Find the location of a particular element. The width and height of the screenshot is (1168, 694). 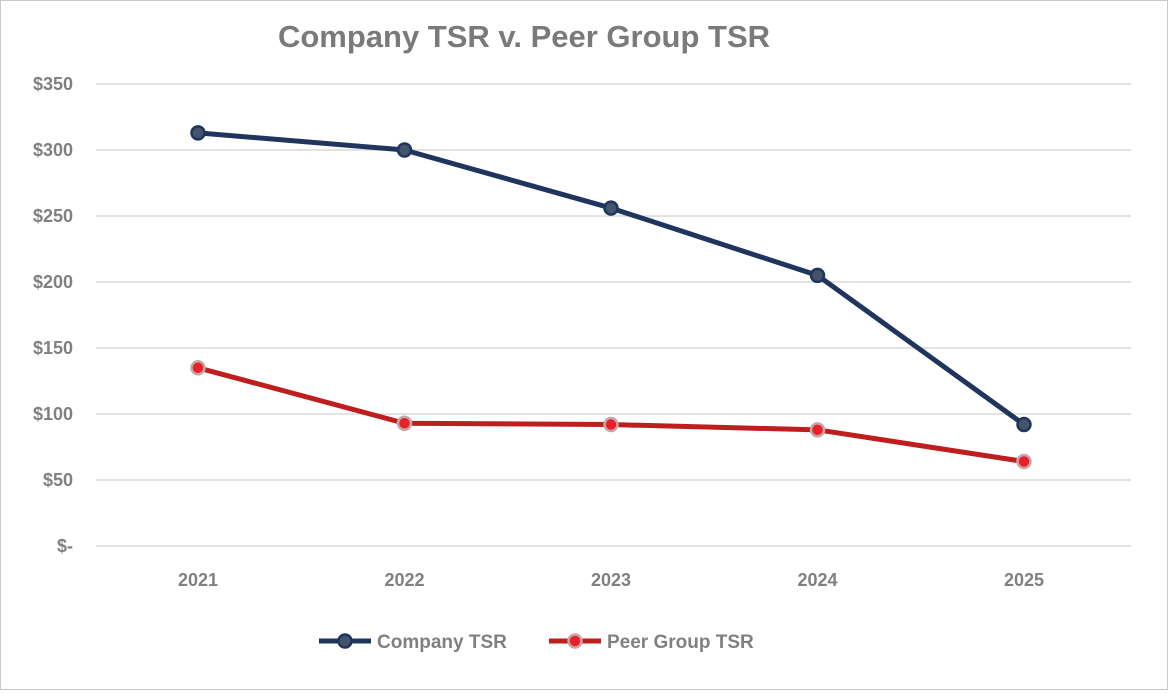

x-tick-label: 2023 is located at coordinates (611, 580).